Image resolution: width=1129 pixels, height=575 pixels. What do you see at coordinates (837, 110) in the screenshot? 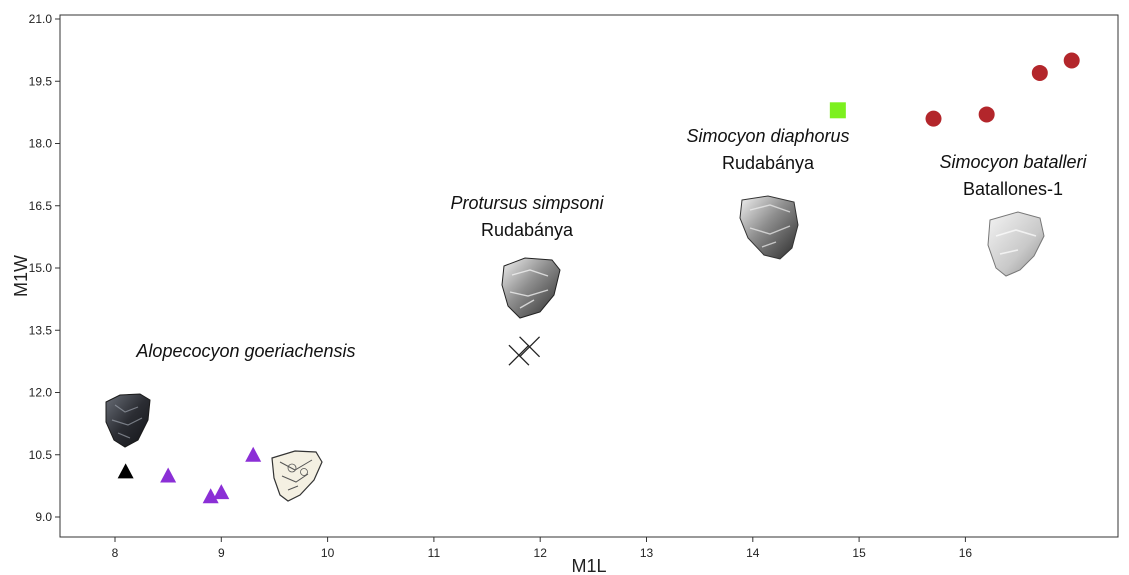
I see `square-point` at bounding box center [837, 110].